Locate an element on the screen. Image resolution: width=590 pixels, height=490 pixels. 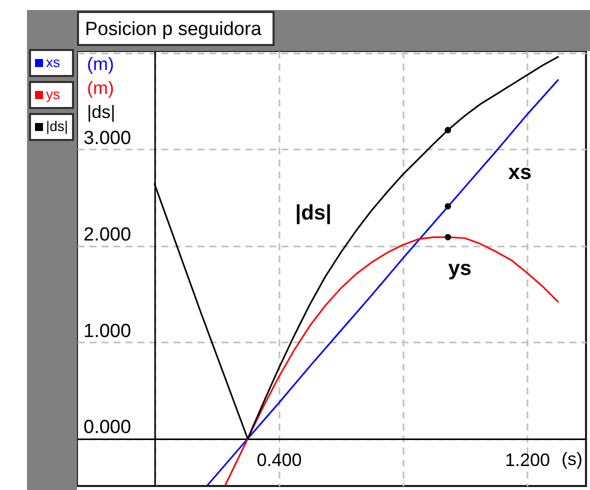
annotation: |ds| is located at coordinates (101, 112).